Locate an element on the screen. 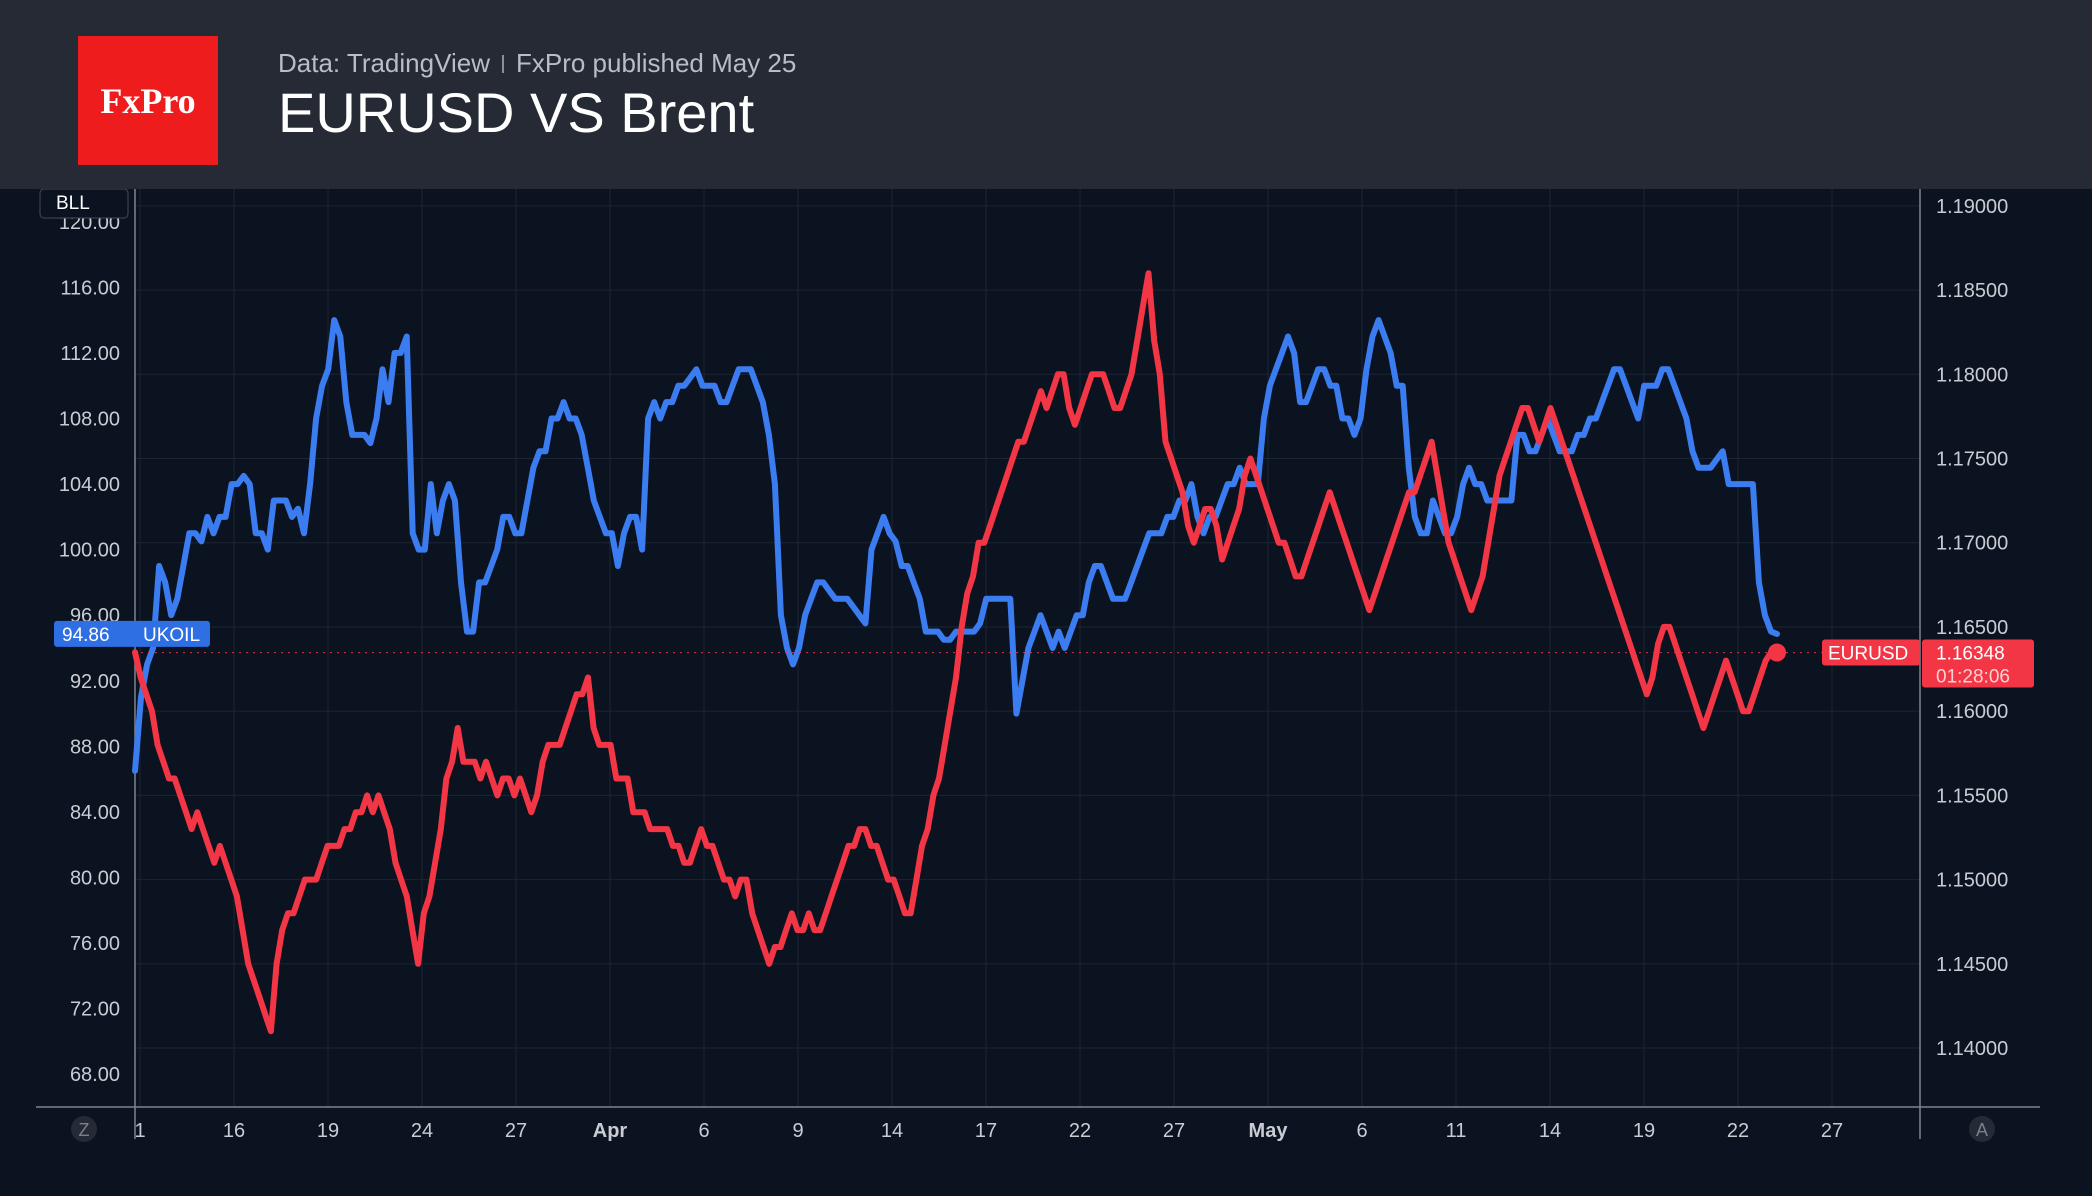 The width and height of the screenshot is (2092, 1196). left-tick-label: 108.00 is located at coordinates (89, 420).